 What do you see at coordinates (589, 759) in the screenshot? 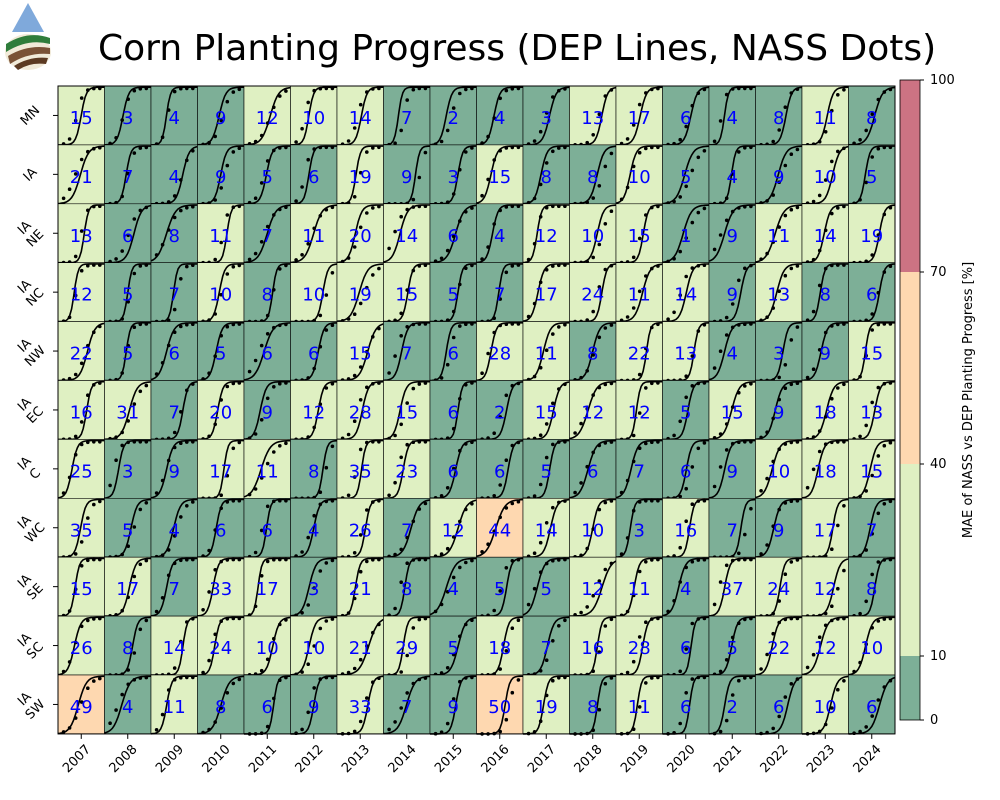
I see `col-label: 2018` at bounding box center [589, 759].